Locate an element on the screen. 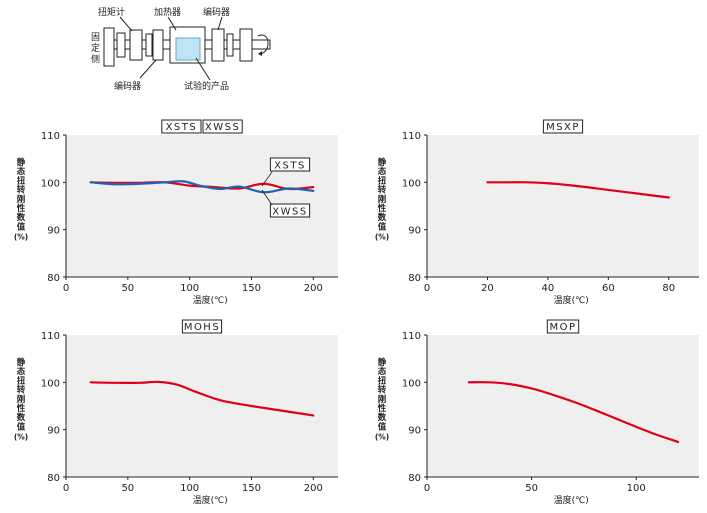 The height and width of the screenshot is (513, 707). rotation-arrow-icon is located at coordinates (263, 44).